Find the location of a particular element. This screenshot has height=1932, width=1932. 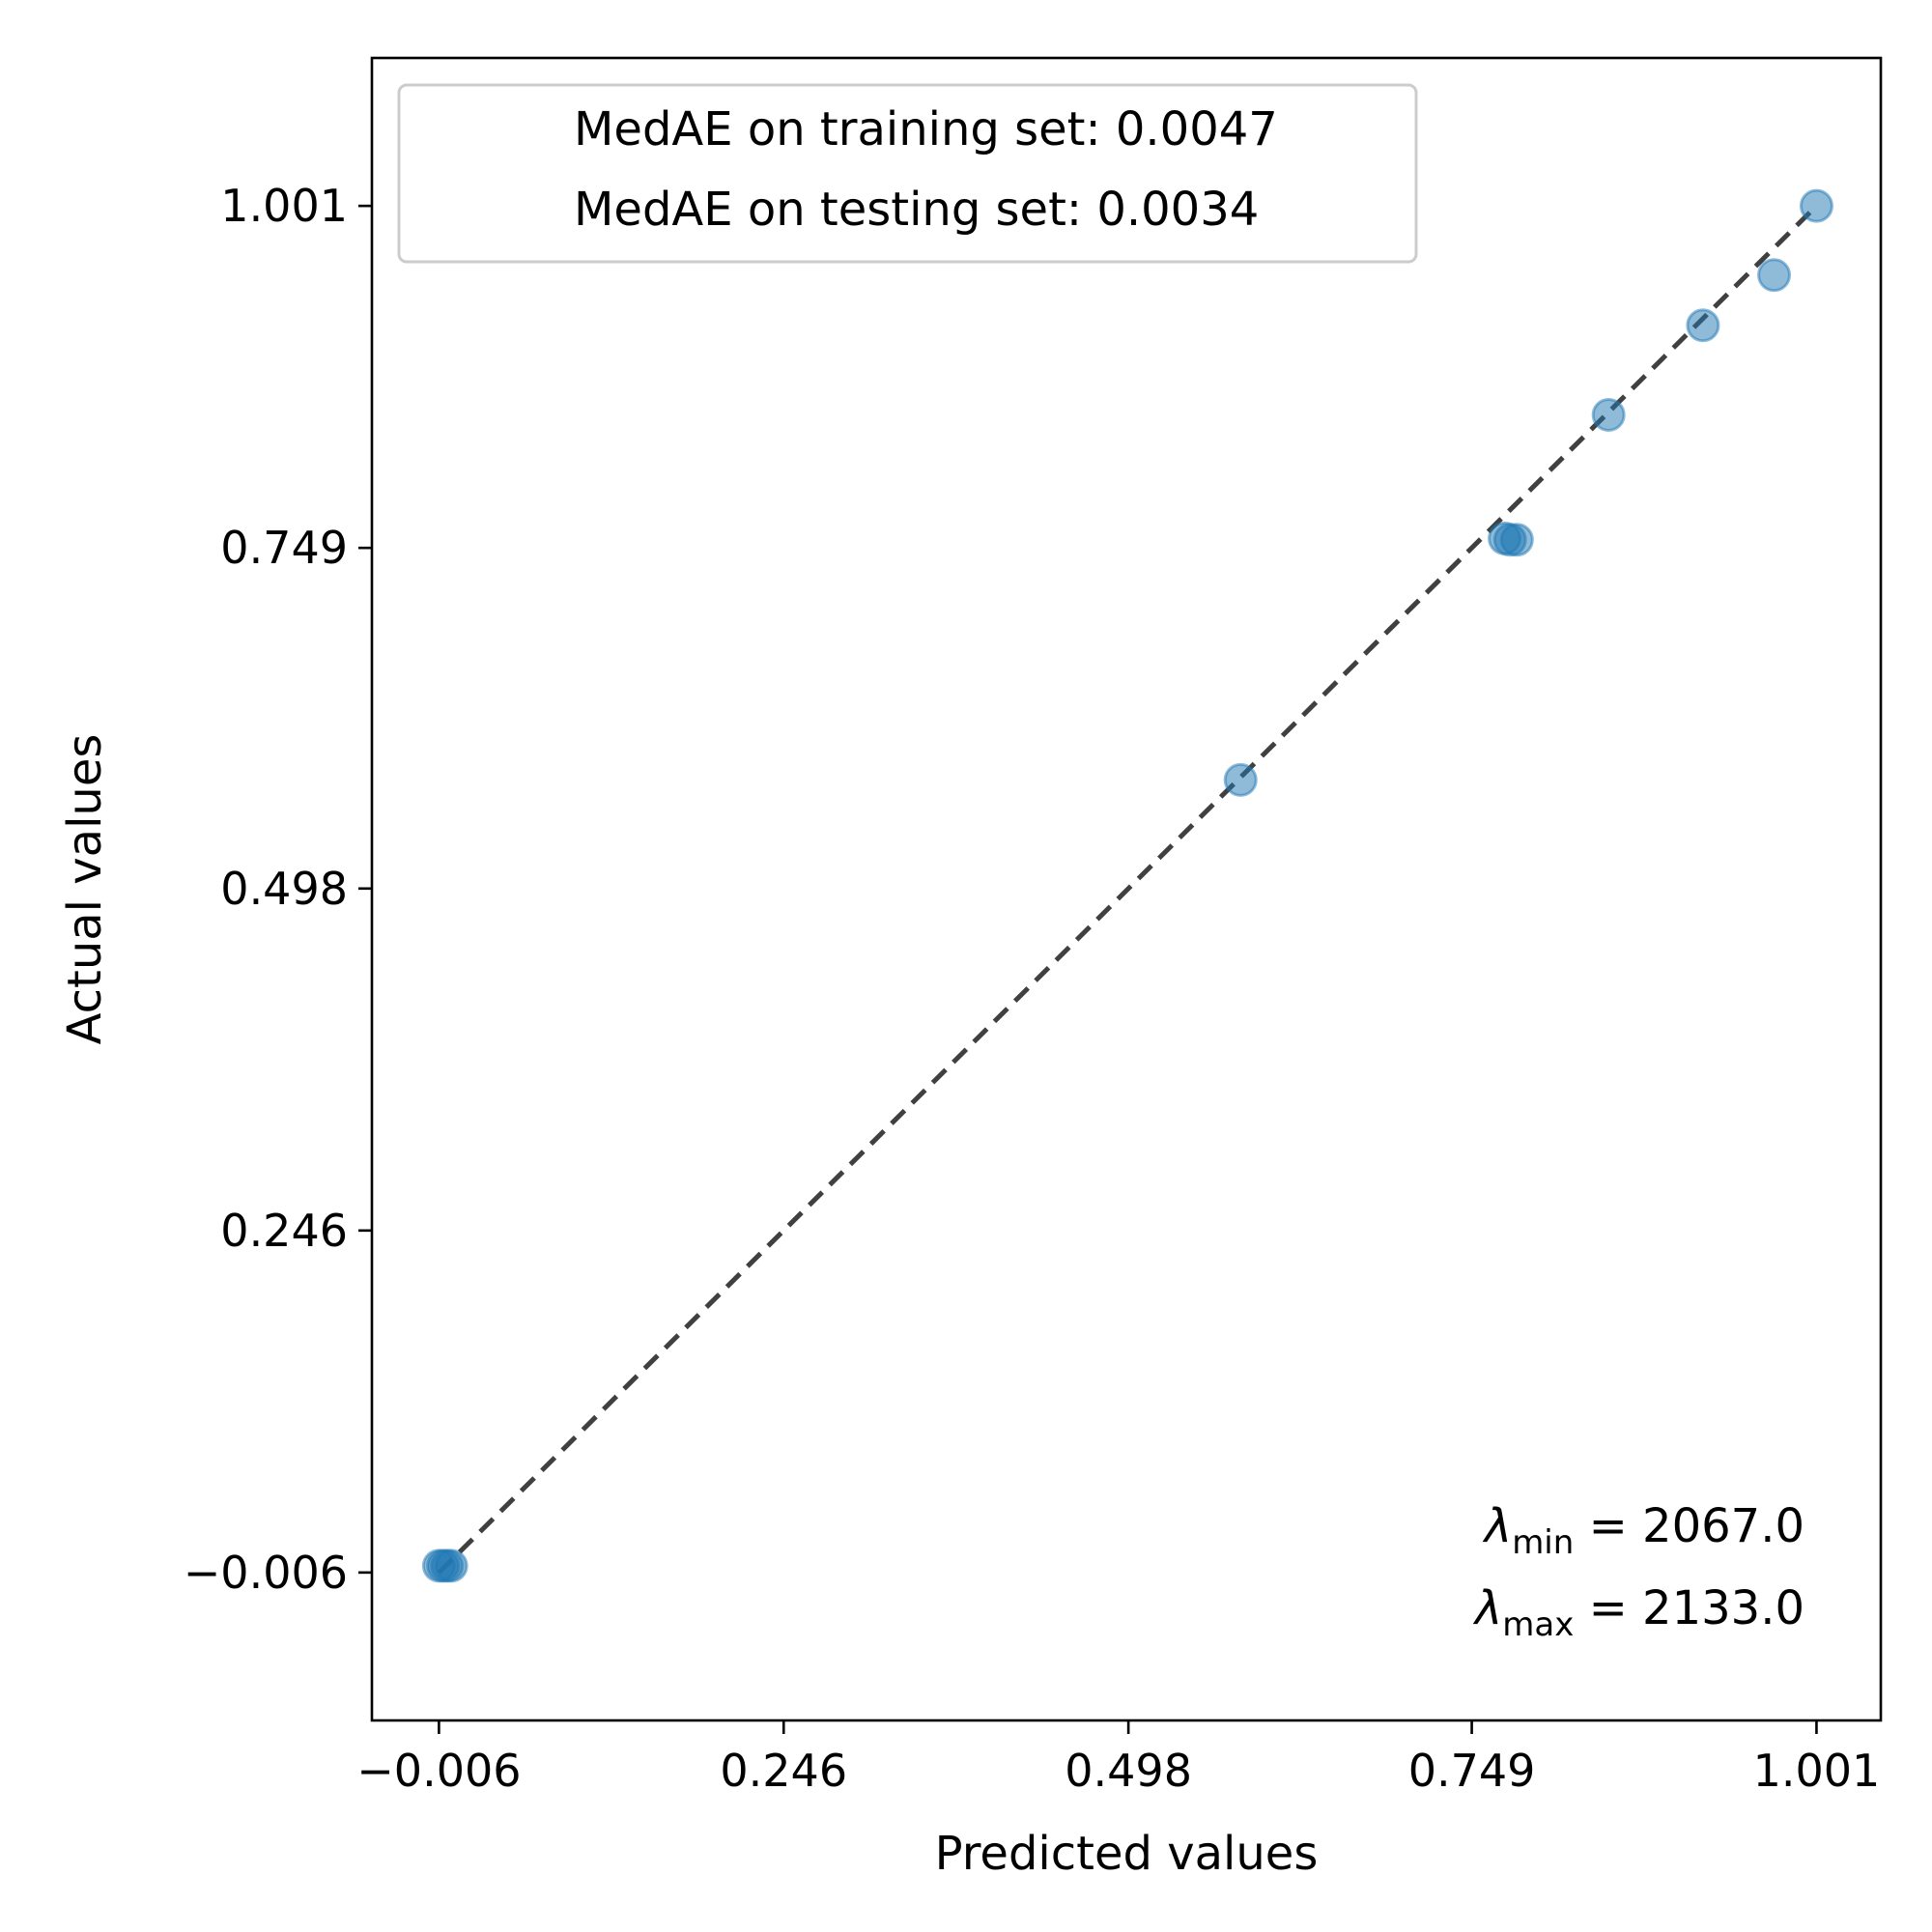

lambda-max-subscript: max is located at coordinates (1538, 1624).